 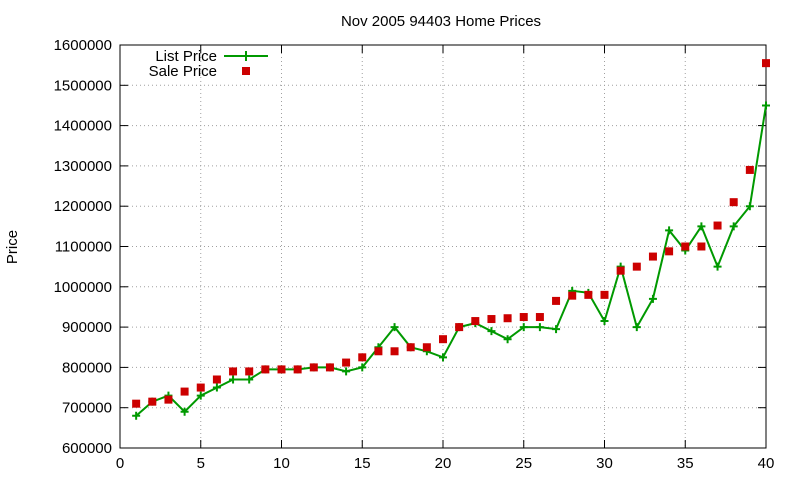 What do you see at coordinates (441, 21) in the screenshot?
I see `chart-title: Nov 2005 94403 Home Prices` at bounding box center [441, 21].